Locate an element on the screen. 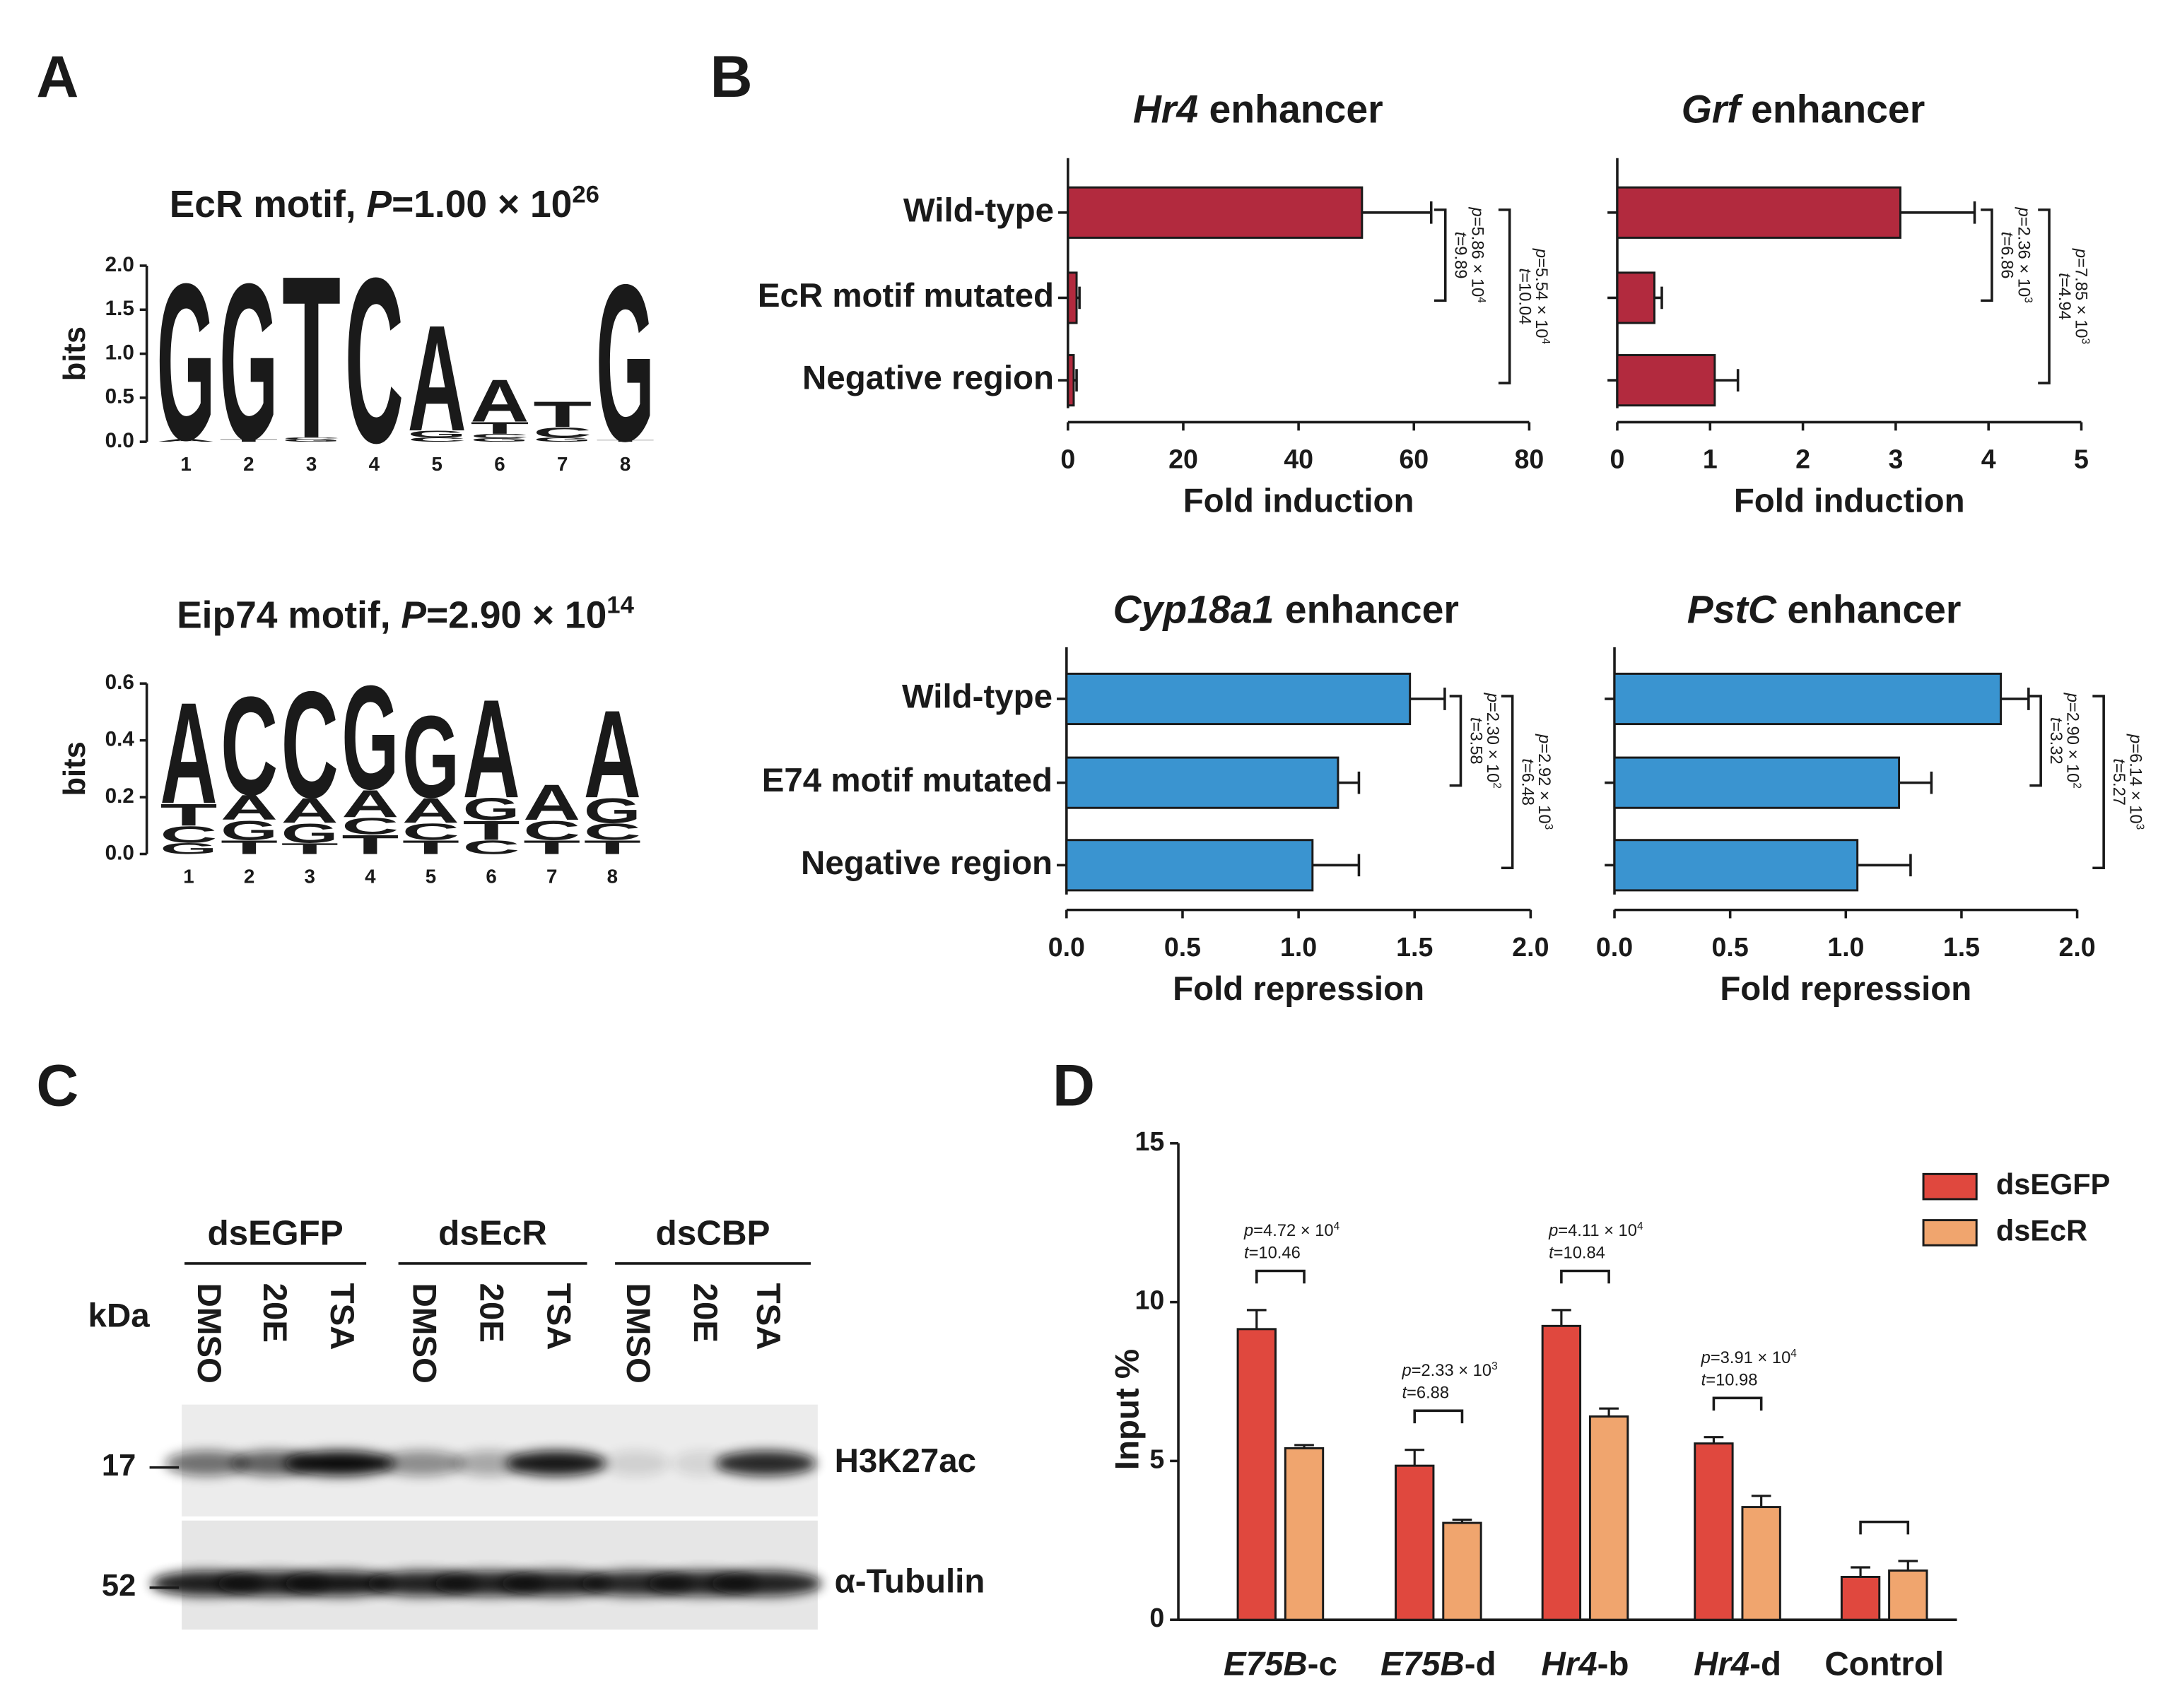  x-tick-label: 80 is located at coordinates (1529, 459).